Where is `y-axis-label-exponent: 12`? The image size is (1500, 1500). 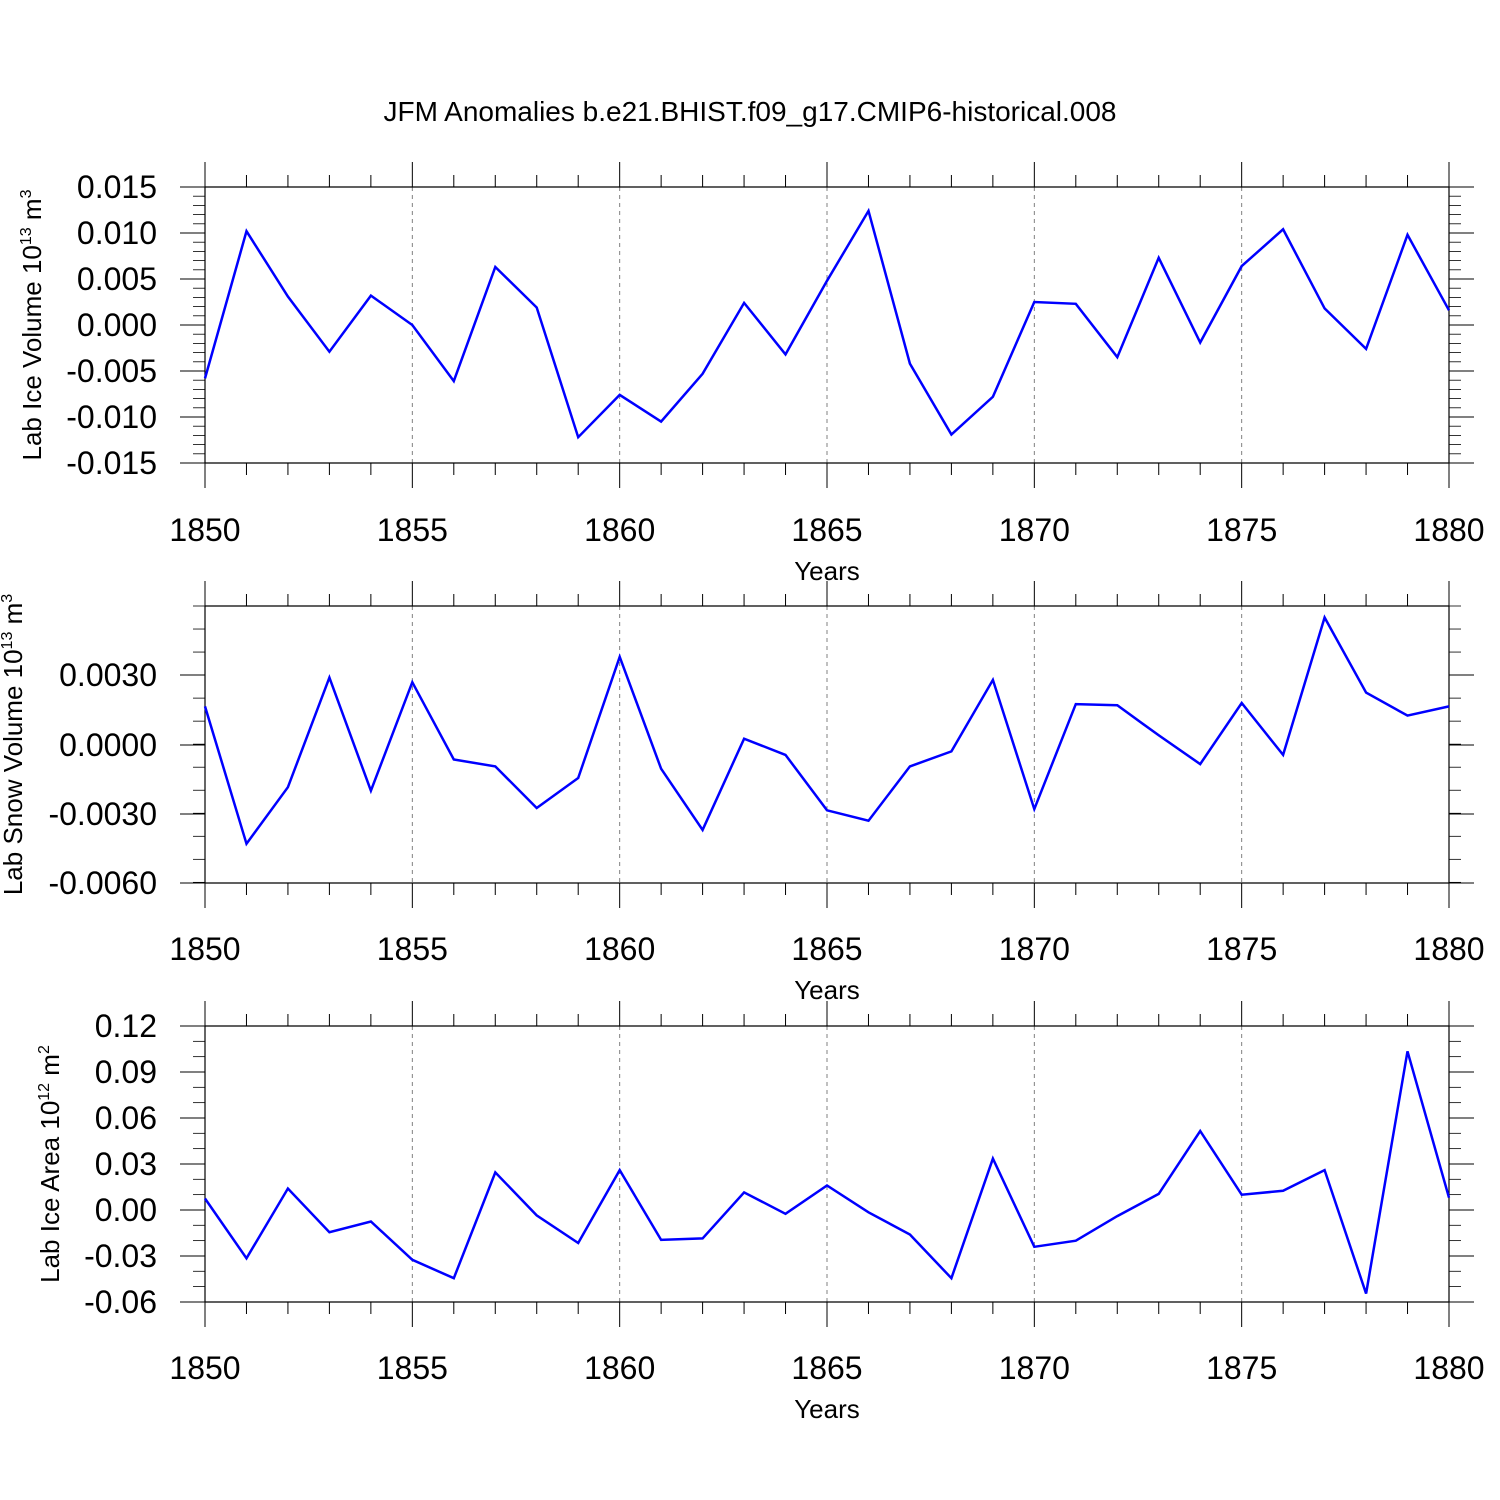 y-axis-label-exponent: 12 is located at coordinates (44, 1092).